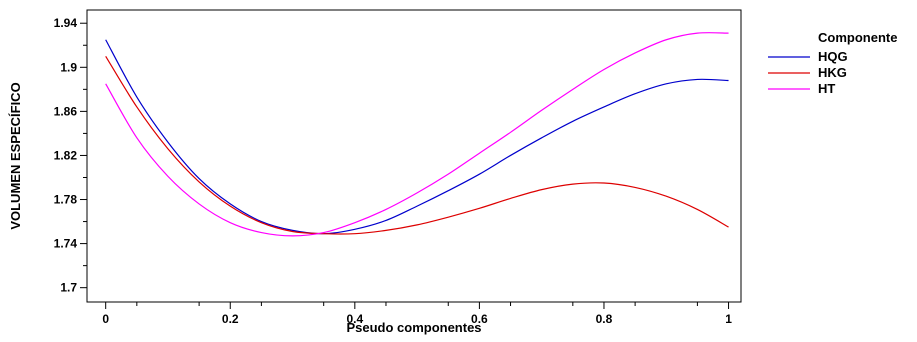 The width and height of the screenshot is (917, 342). Describe the element at coordinates (66, 200) in the screenshot. I see `y-tick-label: 1.78` at that location.